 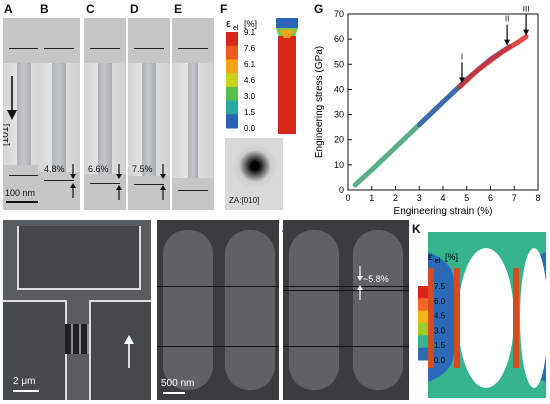 What do you see at coordinates (378, 310) in the screenshot?
I see `pillar-right` at bounding box center [378, 310].